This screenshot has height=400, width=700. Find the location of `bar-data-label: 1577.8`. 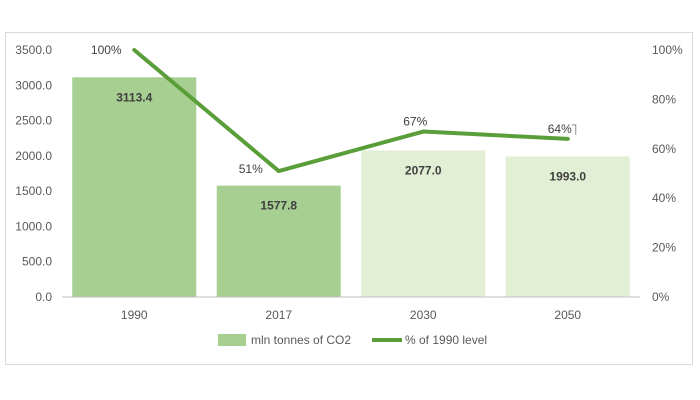

bar-data-label: 1577.8 is located at coordinates (278, 206).